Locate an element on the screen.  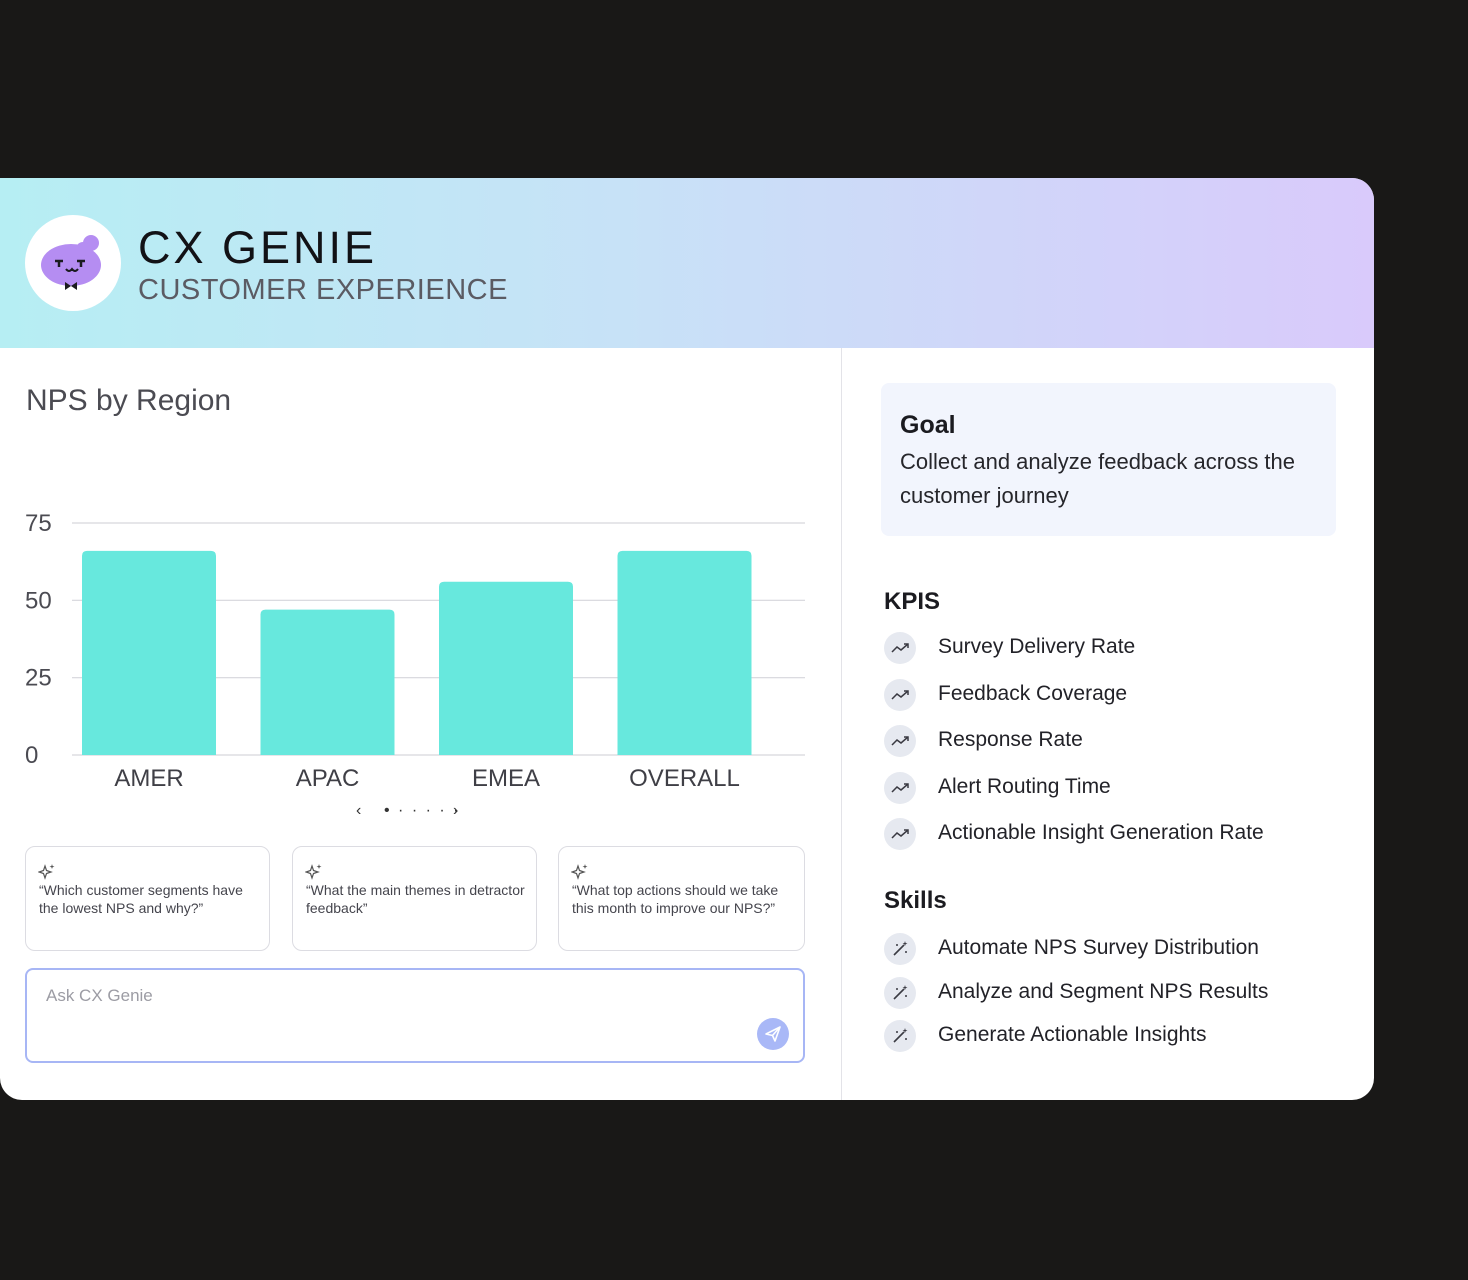
genie-mascot-icon is located at coordinates (71, 262).